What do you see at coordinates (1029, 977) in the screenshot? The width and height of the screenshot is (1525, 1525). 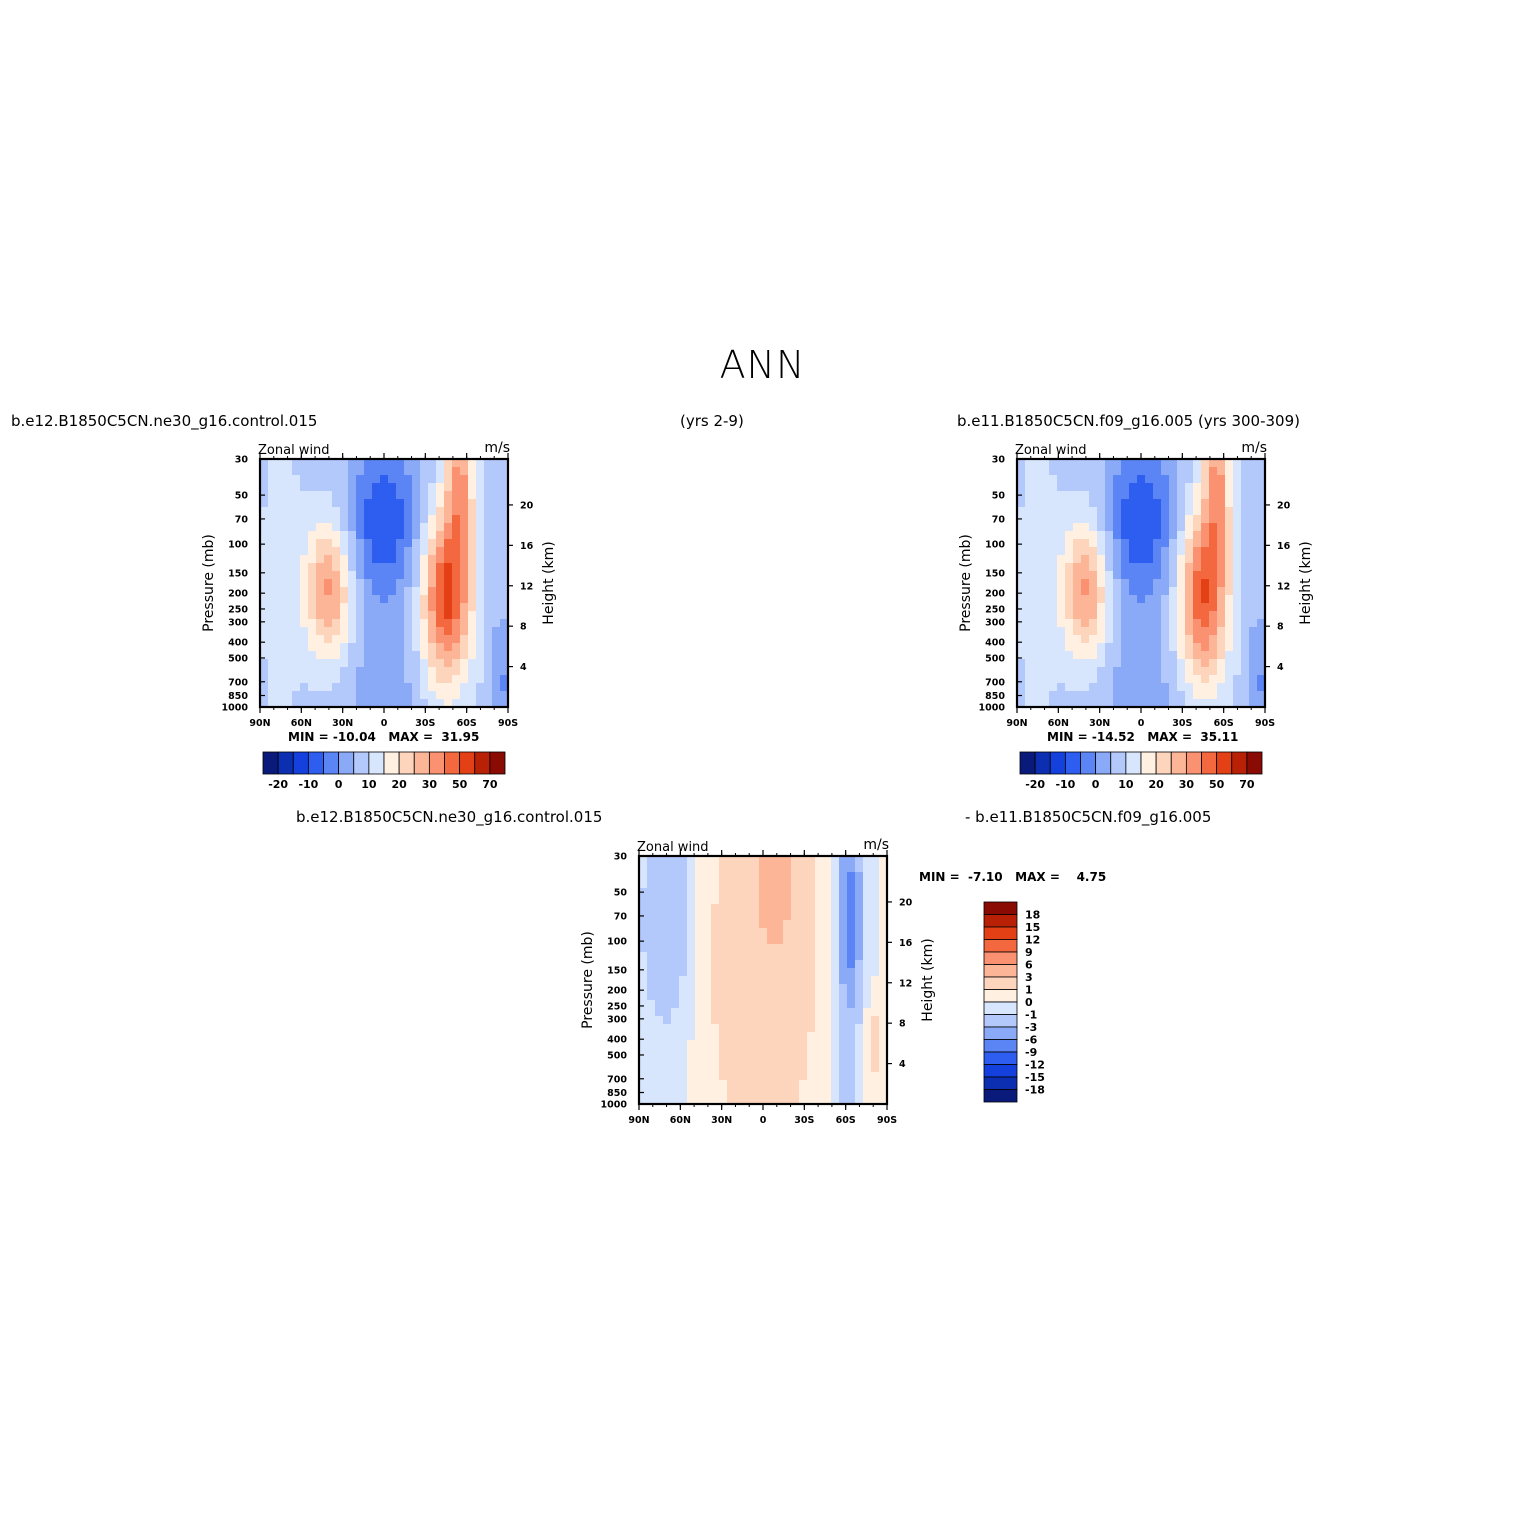 I see `colorbar-label: 3` at bounding box center [1029, 977].